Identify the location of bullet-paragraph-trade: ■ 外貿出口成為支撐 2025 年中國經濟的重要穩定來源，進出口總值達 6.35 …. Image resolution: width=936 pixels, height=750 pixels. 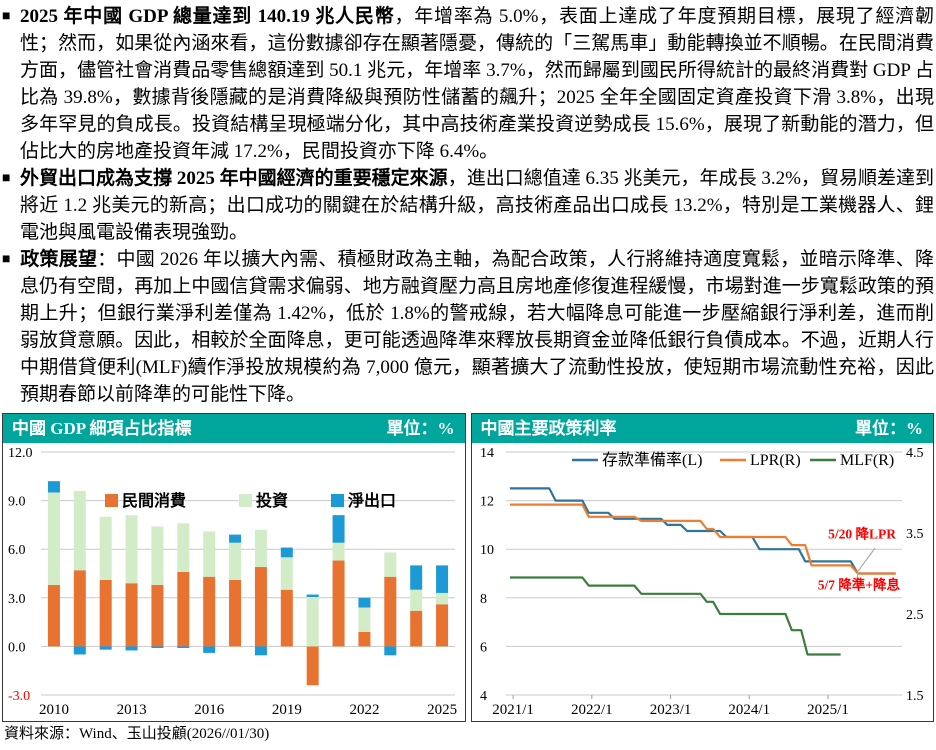
(468, 205).